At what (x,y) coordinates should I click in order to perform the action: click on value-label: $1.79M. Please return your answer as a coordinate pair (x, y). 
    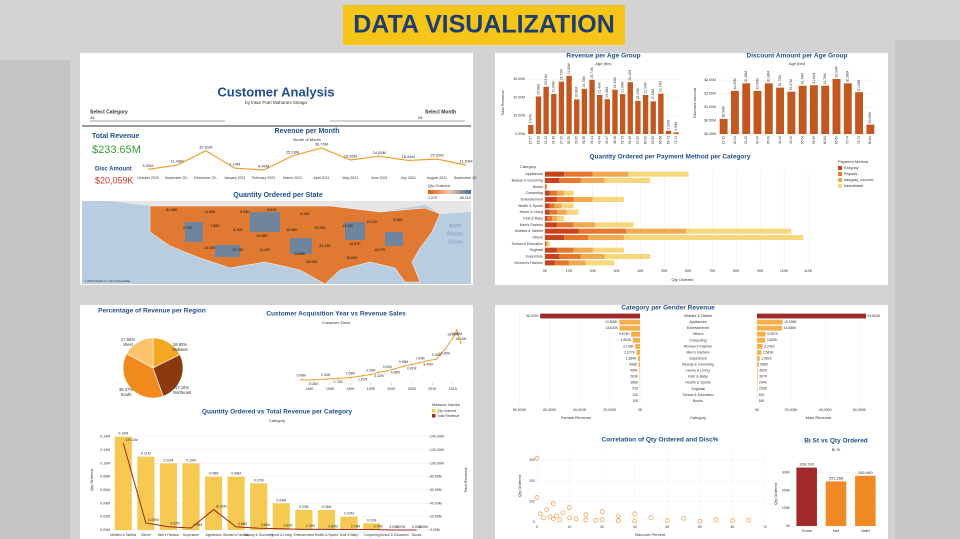
    Looking at the image, I should click on (825, 78).